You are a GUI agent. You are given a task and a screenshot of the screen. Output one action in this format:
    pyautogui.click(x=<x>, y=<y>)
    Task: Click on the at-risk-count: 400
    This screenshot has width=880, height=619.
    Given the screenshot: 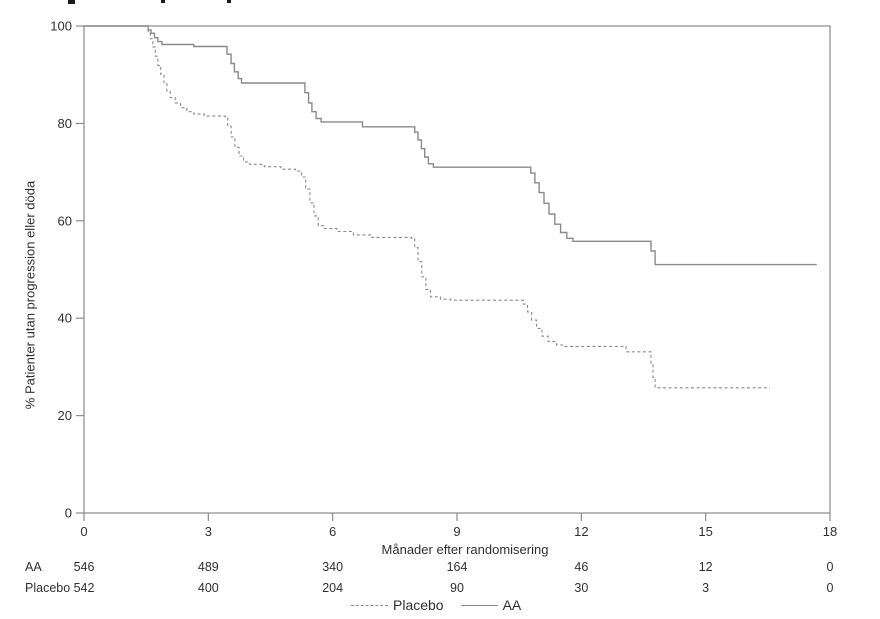 What is the action you would take?
    pyautogui.click(x=208, y=588)
    